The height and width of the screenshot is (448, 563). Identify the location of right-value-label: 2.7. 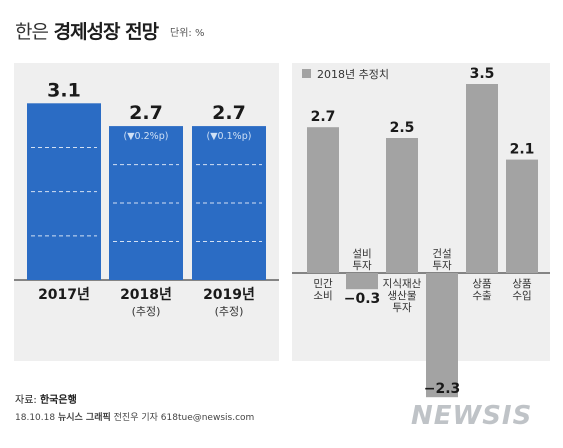
(323, 117).